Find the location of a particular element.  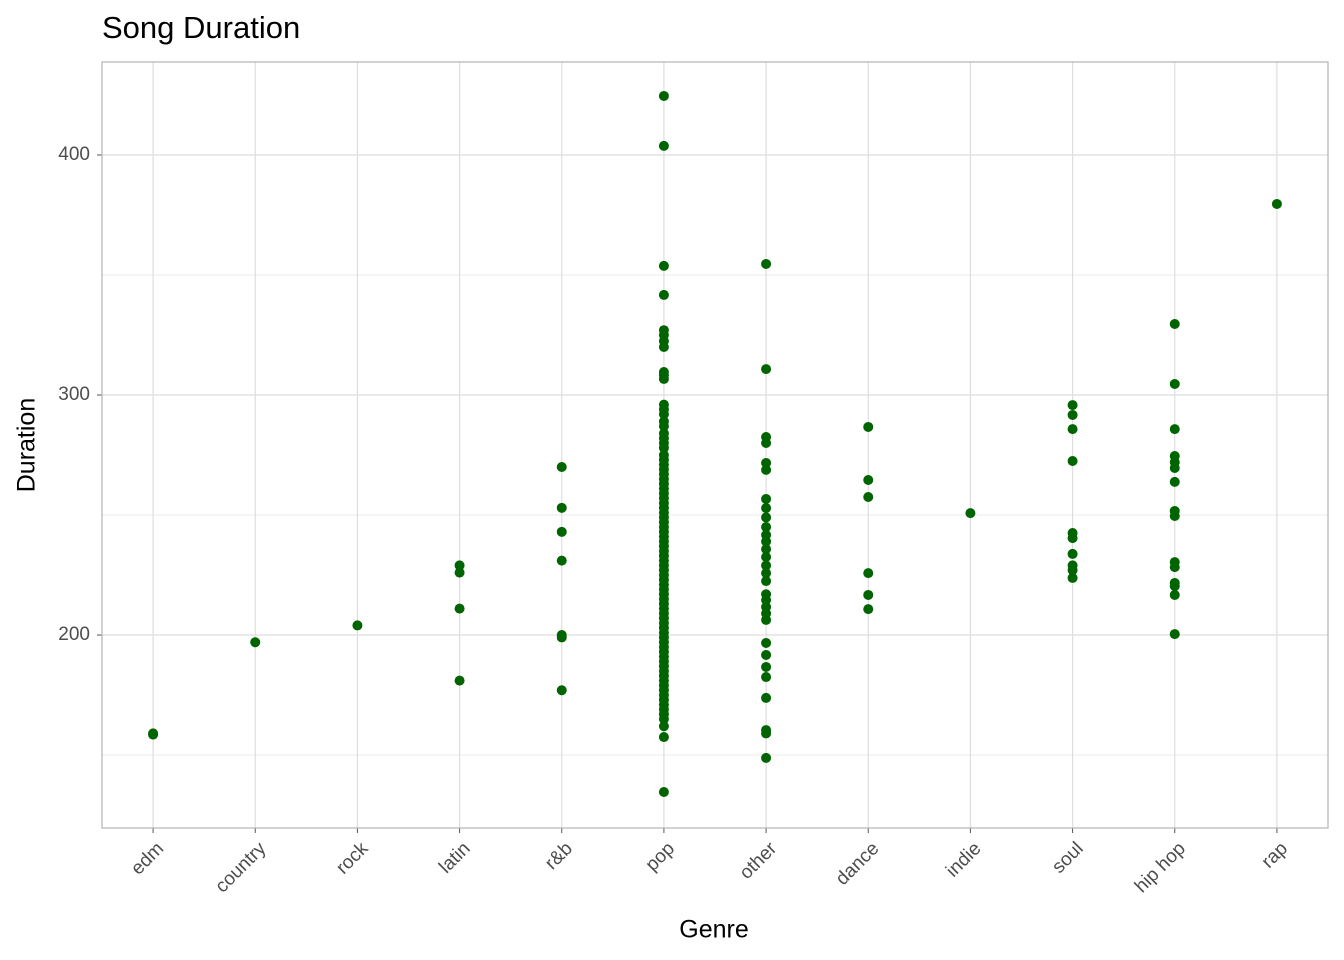

x-tick-label: rock is located at coordinates (352, 858).